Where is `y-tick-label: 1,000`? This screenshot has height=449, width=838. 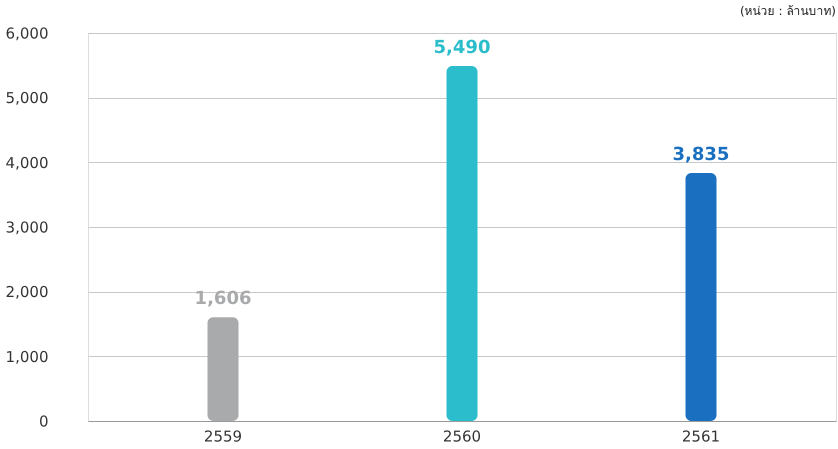 y-tick-label: 1,000 is located at coordinates (27, 357).